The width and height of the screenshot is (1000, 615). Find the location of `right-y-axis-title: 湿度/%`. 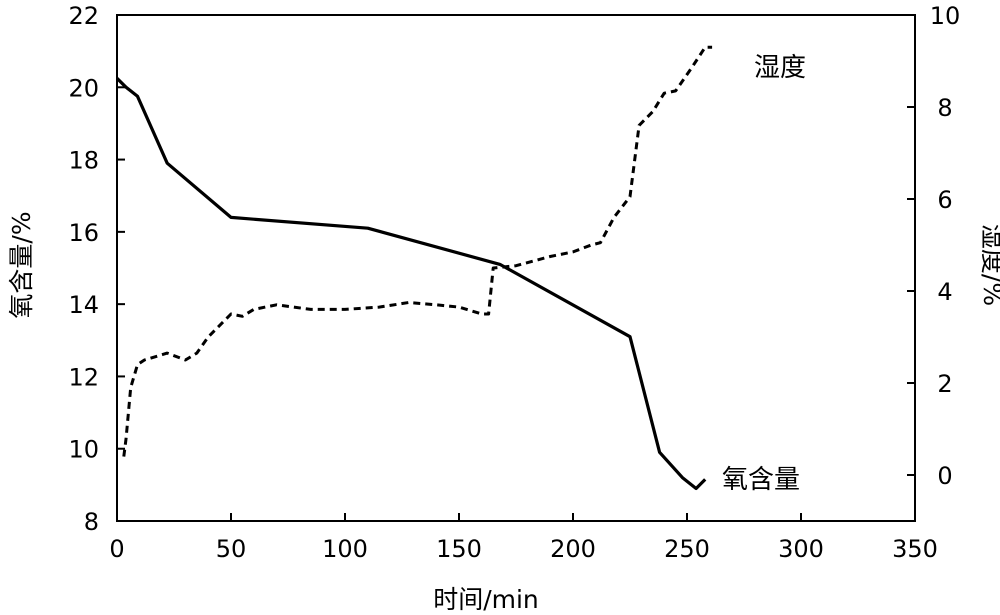

right-y-axis-title: 湿度/% is located at coordinates (989, 265).